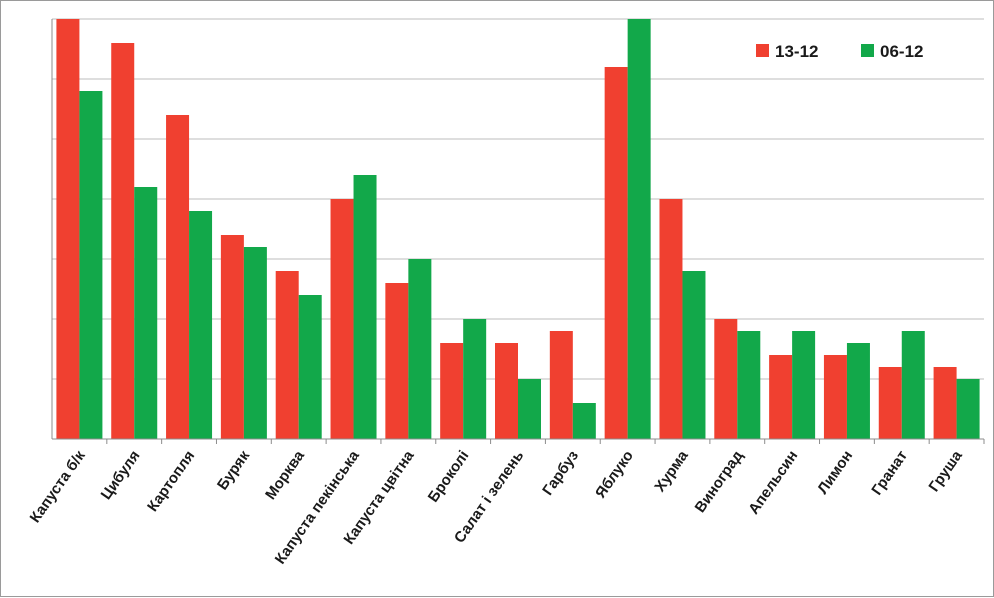  I want to click on x-tick-label: Броколі, so click(449, 477).